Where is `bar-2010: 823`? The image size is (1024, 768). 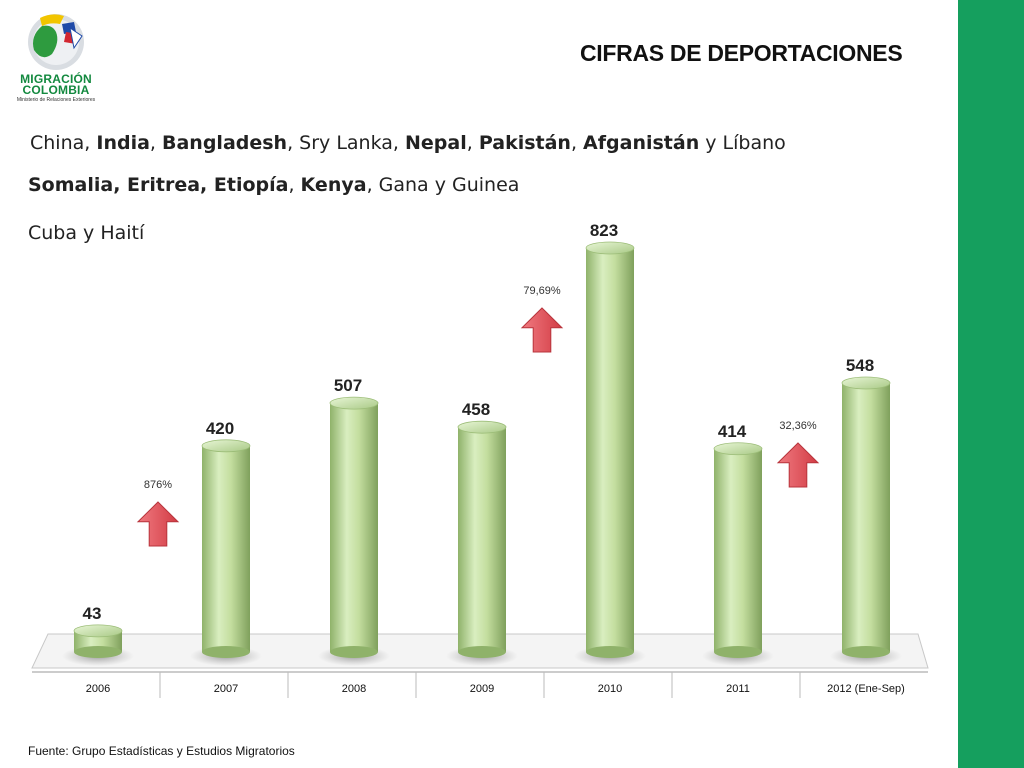 bar-2010: 823 is located at coordinates (610, 443).